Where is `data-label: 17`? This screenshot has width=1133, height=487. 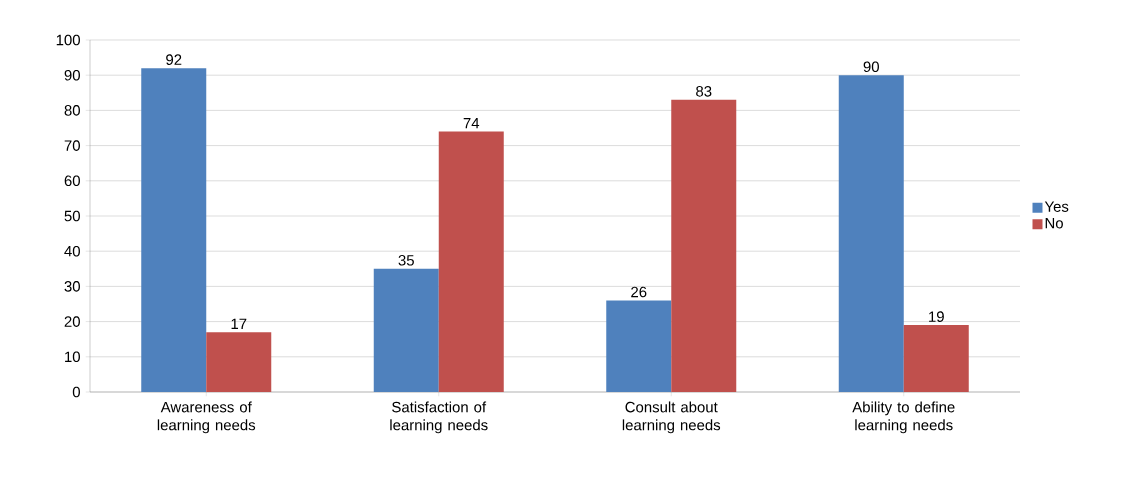
data-label: 17 is located at coordinates (239, 323).